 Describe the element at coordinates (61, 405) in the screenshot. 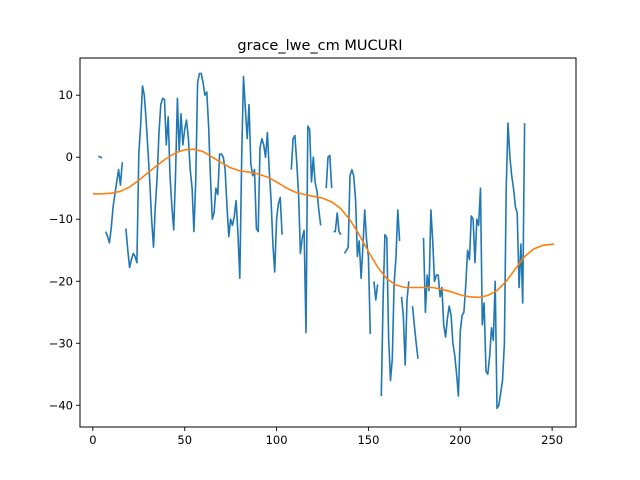

I see `y-tick-label: −40` at that location.